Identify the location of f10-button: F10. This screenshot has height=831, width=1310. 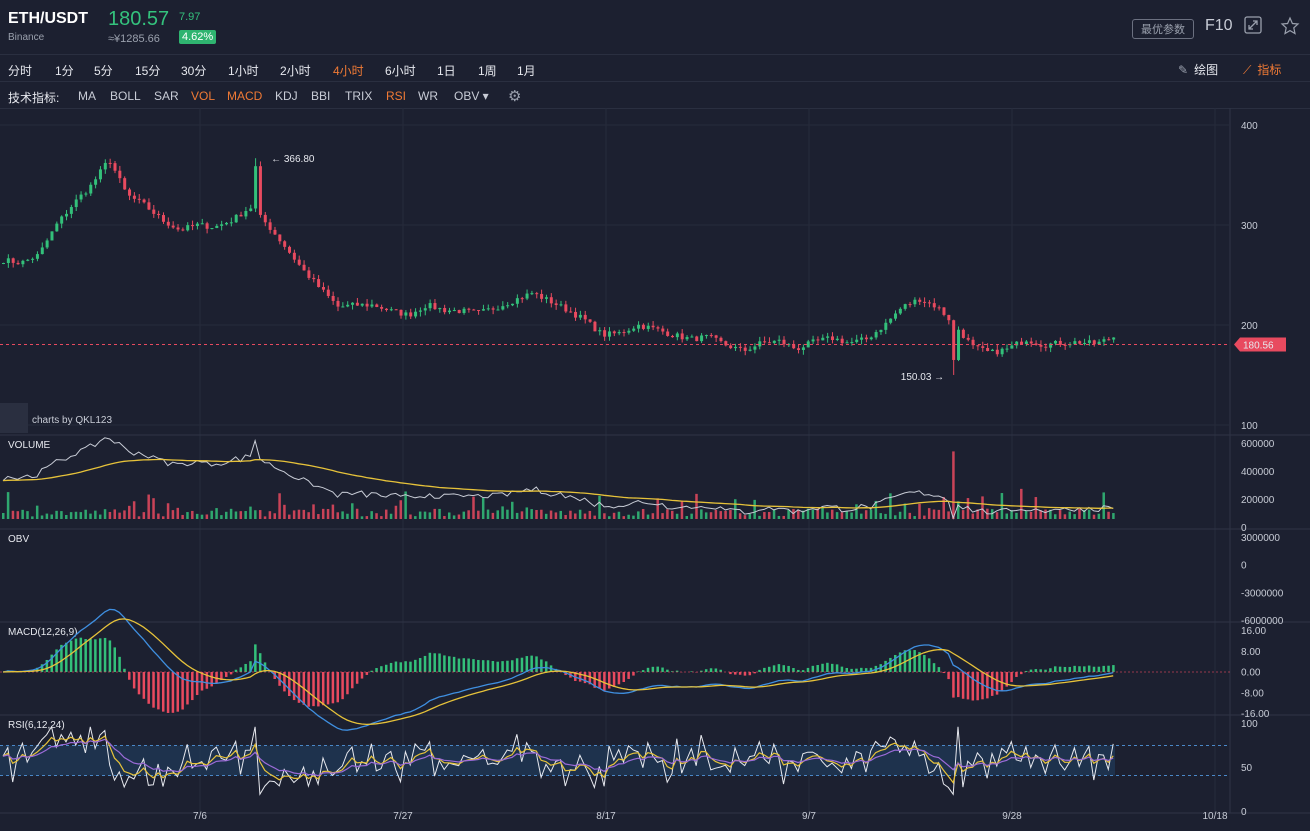
(1219, 25).